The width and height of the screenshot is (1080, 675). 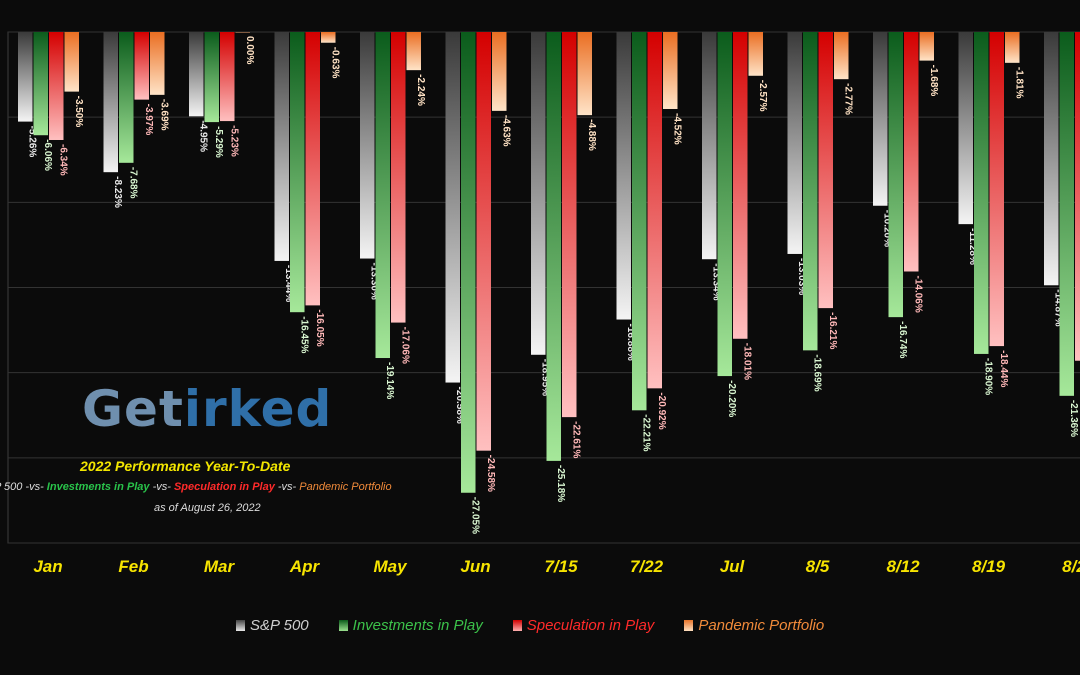 I want to click on bar-value-label: -1.81%, so click(x=1018, y=83).